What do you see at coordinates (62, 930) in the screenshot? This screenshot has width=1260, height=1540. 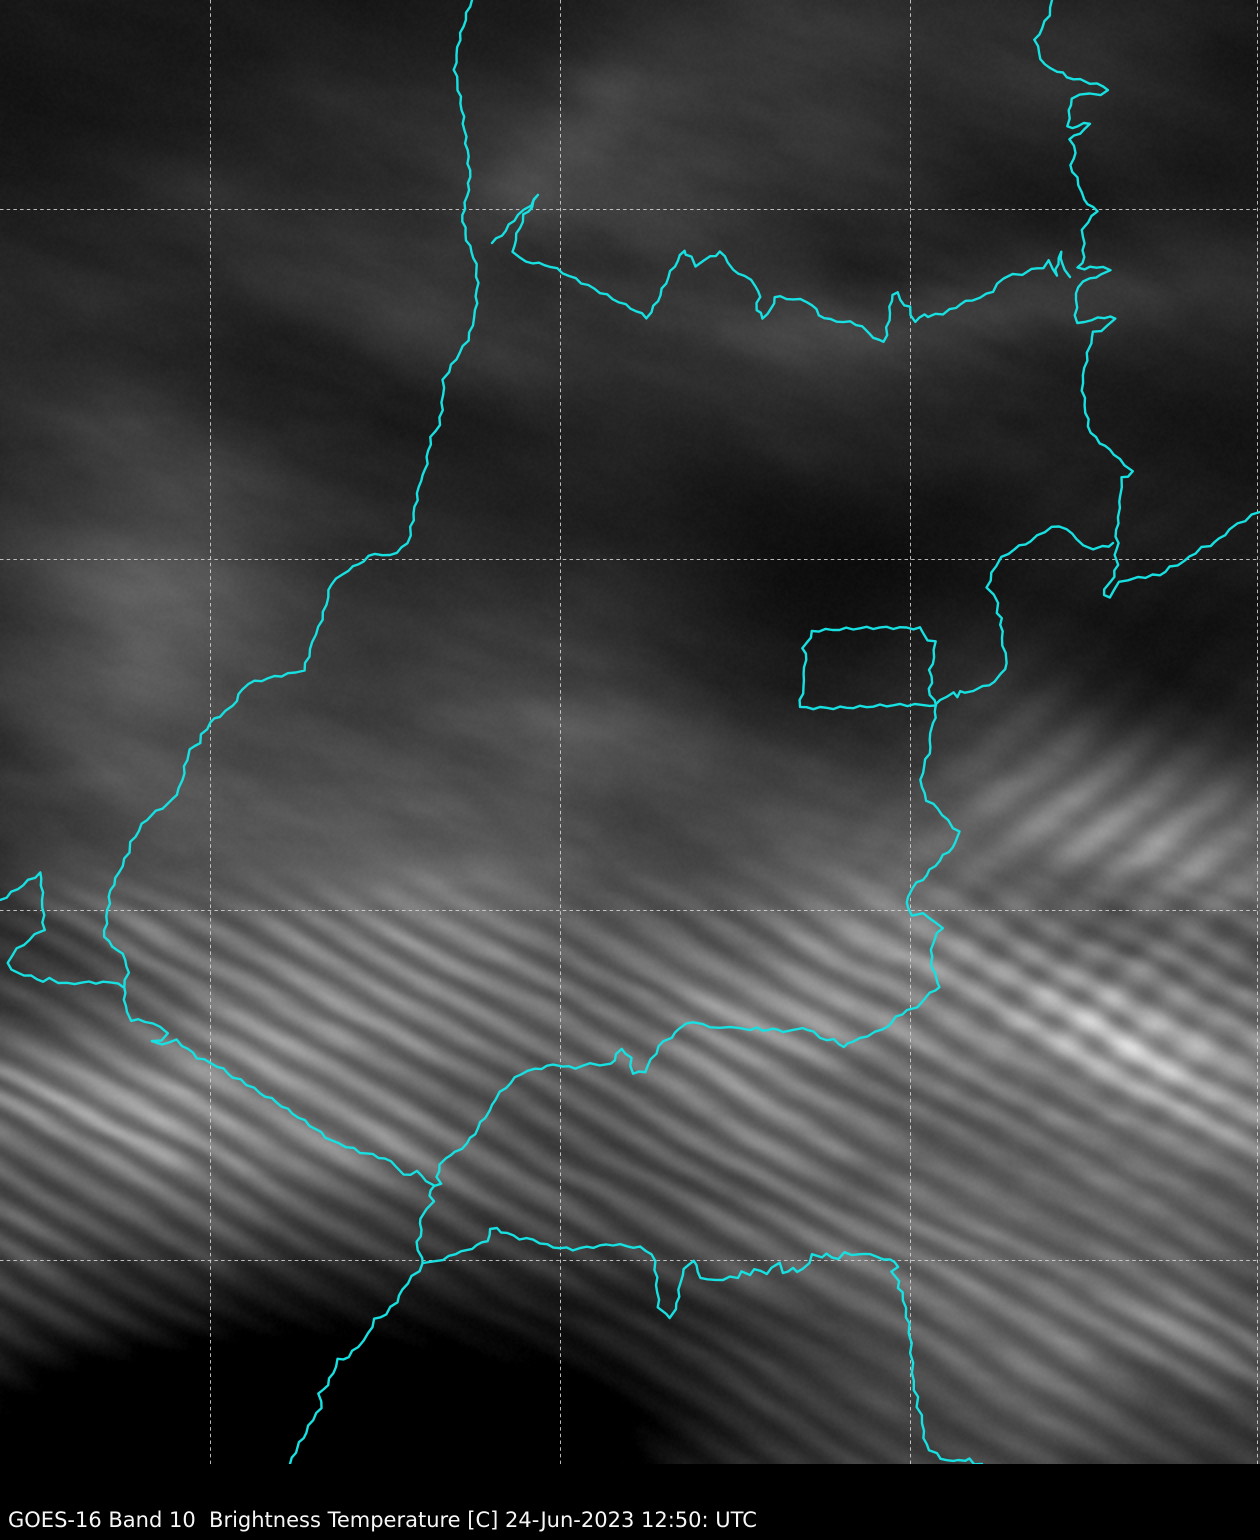 I see `boundary-left-edge-border` at bounding box center [62, 930].